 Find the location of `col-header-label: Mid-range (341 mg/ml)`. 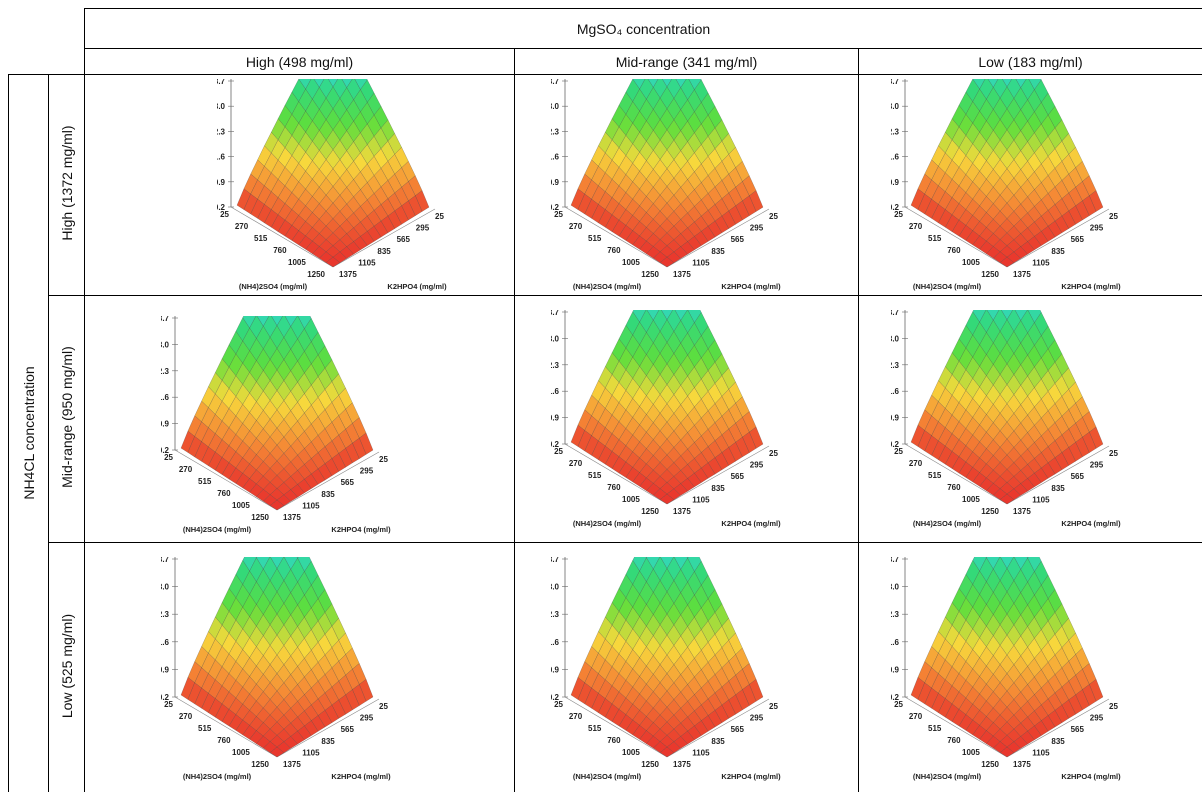

col-header-label: Mid-range (341 mg/ml) is located at coordinates (686, 61).